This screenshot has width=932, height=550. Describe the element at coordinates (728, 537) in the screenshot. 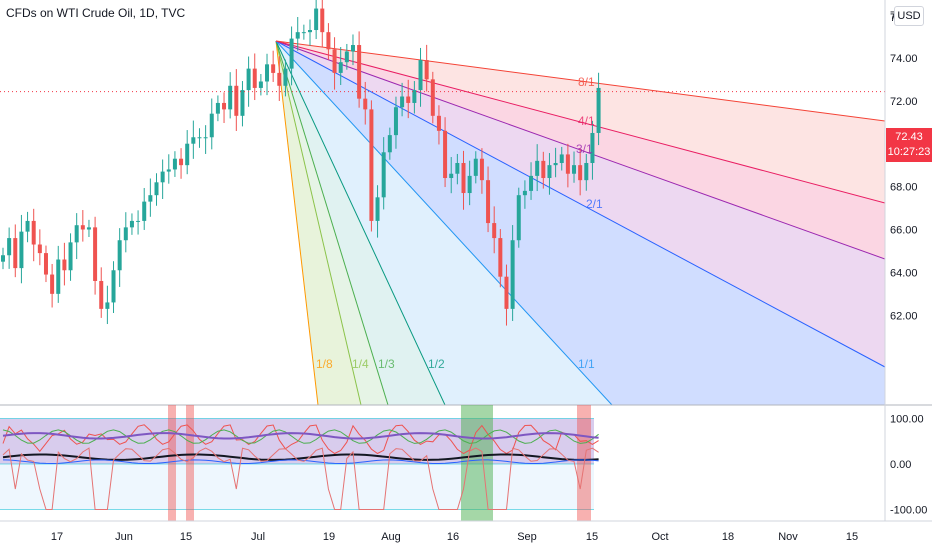

I see `time-tick-label: 18` at that location.